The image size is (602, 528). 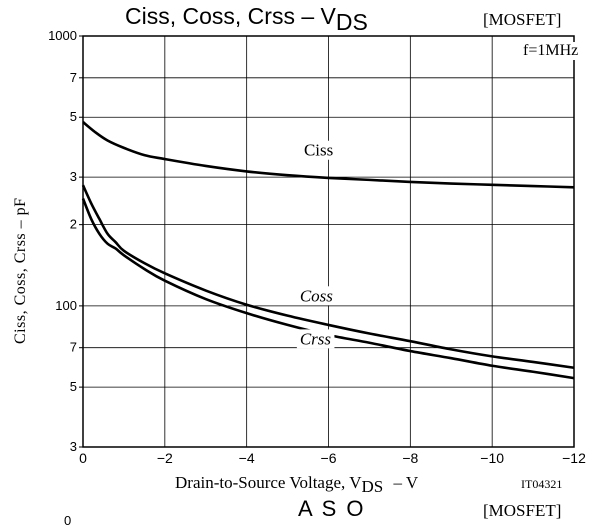 What do you see at coordinates (574, 458) in the screenshot?
I see `x-tick-label: −12` at bounding box center [574, 458].